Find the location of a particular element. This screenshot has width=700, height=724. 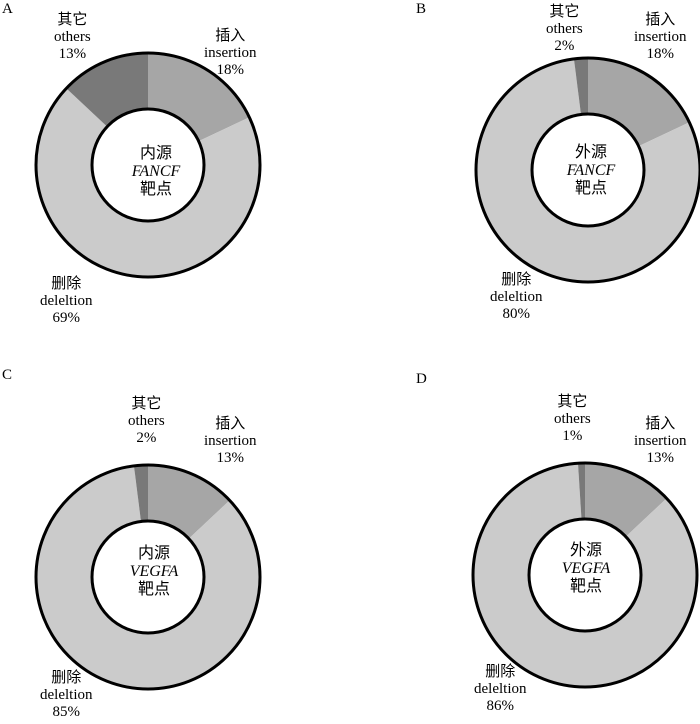

others-label: 其它 others 13% is located at coordinates (72, 37).